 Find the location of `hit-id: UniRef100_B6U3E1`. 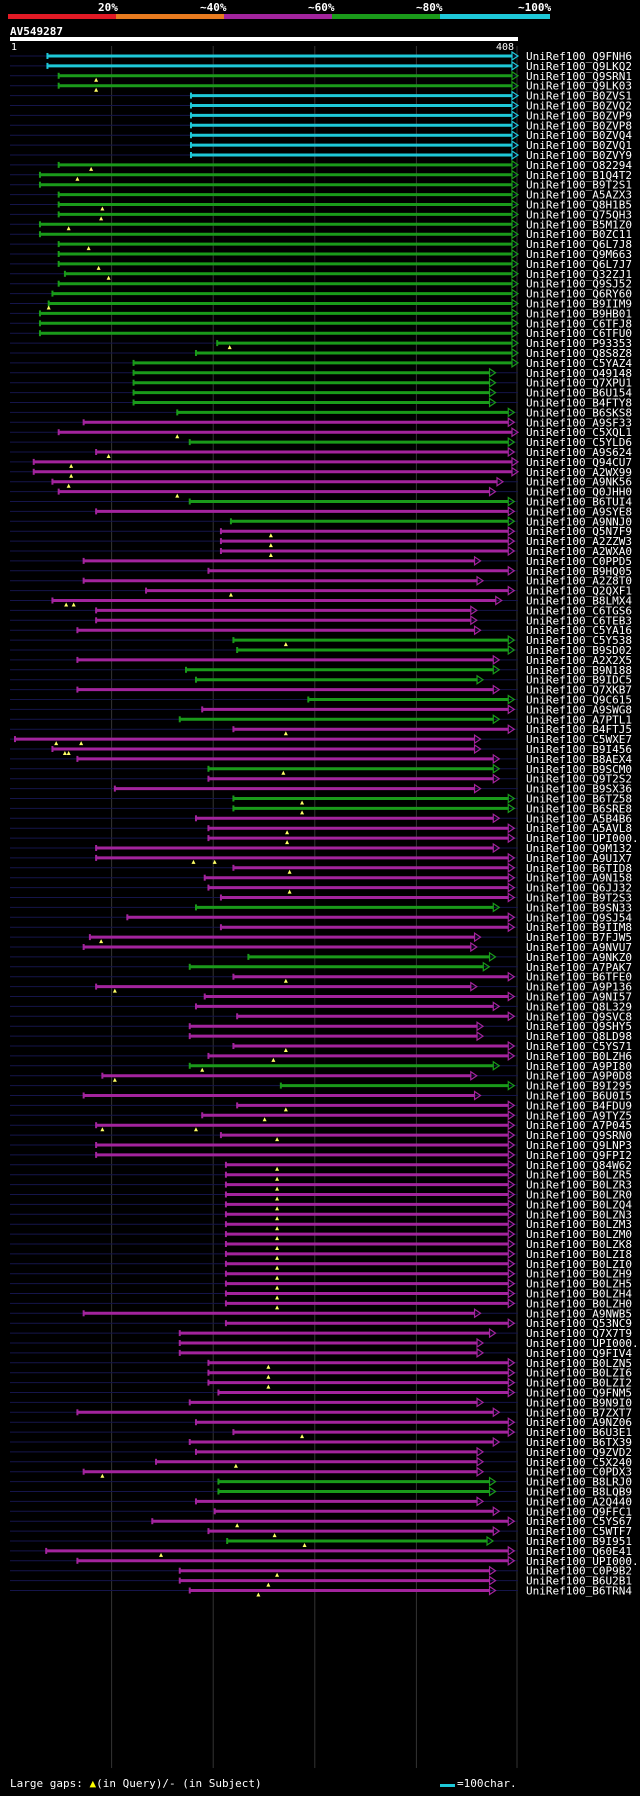

hit-id: UniRef100_B6U3E1 is located at coordinates (579, 1432).